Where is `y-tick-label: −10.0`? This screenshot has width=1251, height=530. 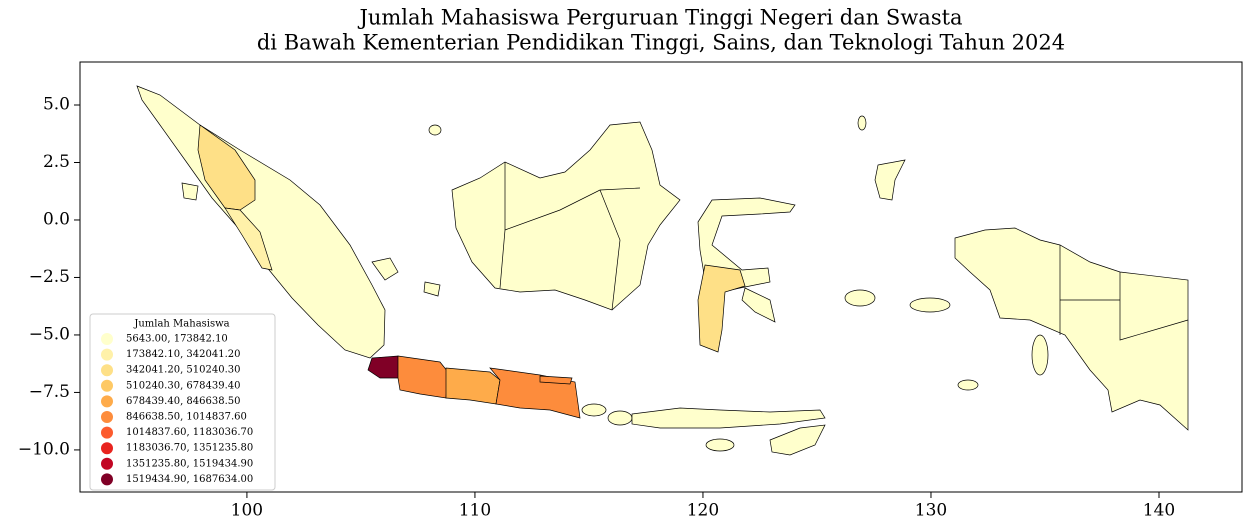 y-tick-label: −10.0 is located at coordinates (44, 449).